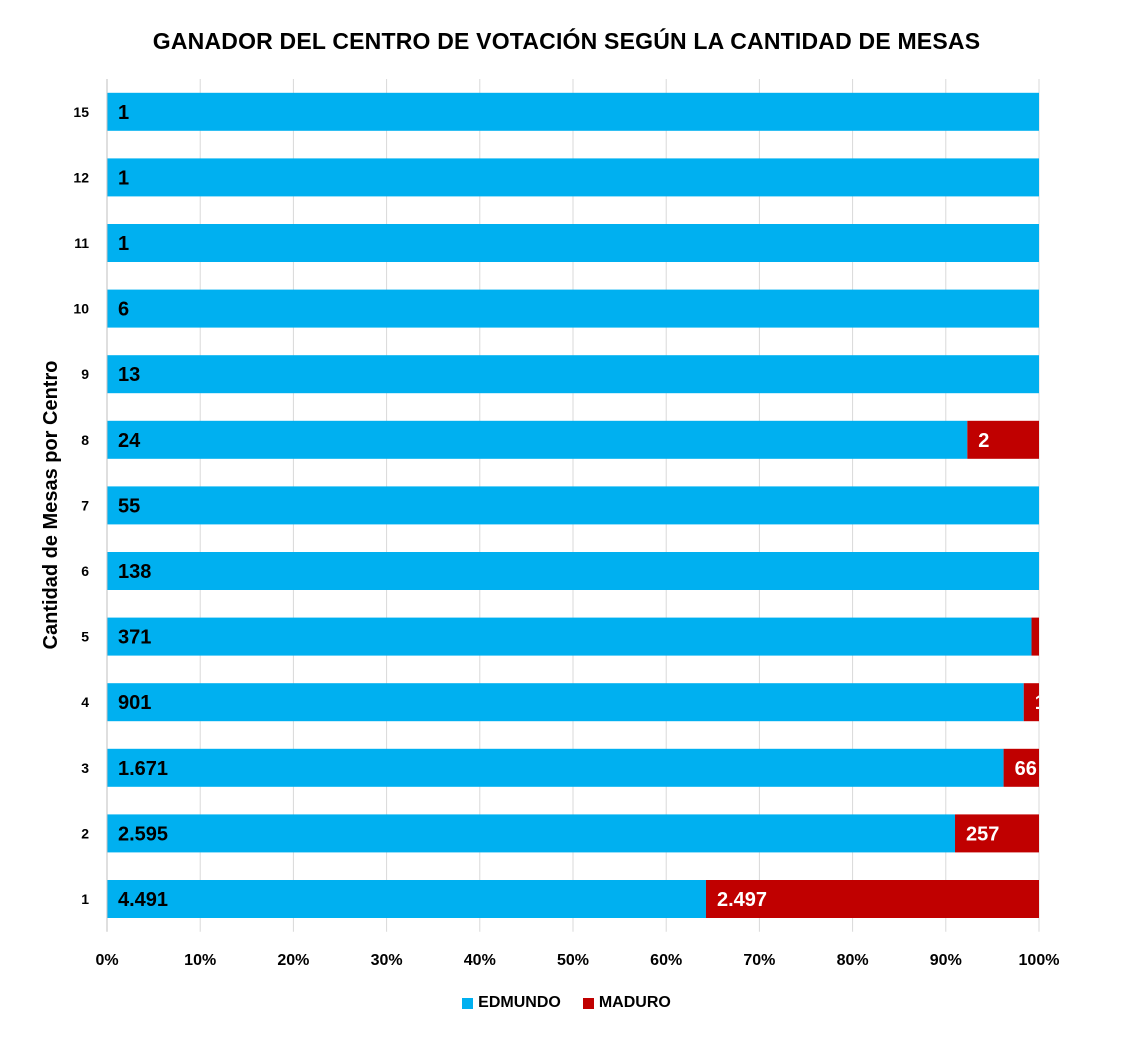 This screenshot has width=1133, height=1037. Describe the element at coordinates (81, 309) in the screenshot. I see `y-tick-label: 10` at that location.